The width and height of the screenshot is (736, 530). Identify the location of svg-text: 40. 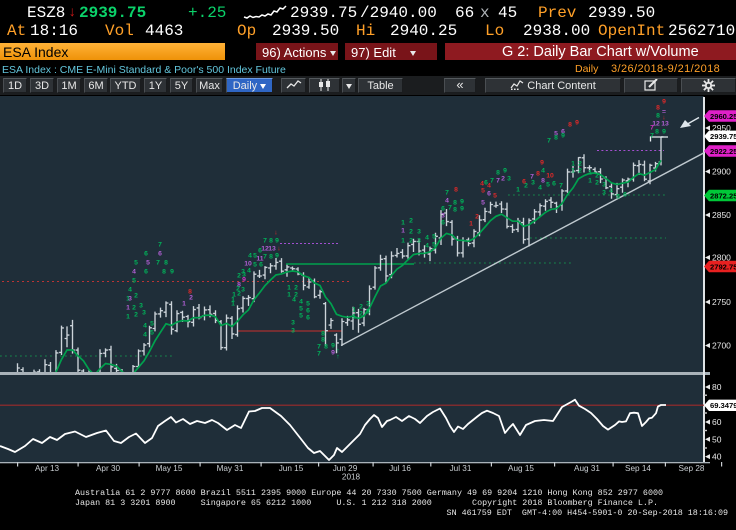
(717, 457).